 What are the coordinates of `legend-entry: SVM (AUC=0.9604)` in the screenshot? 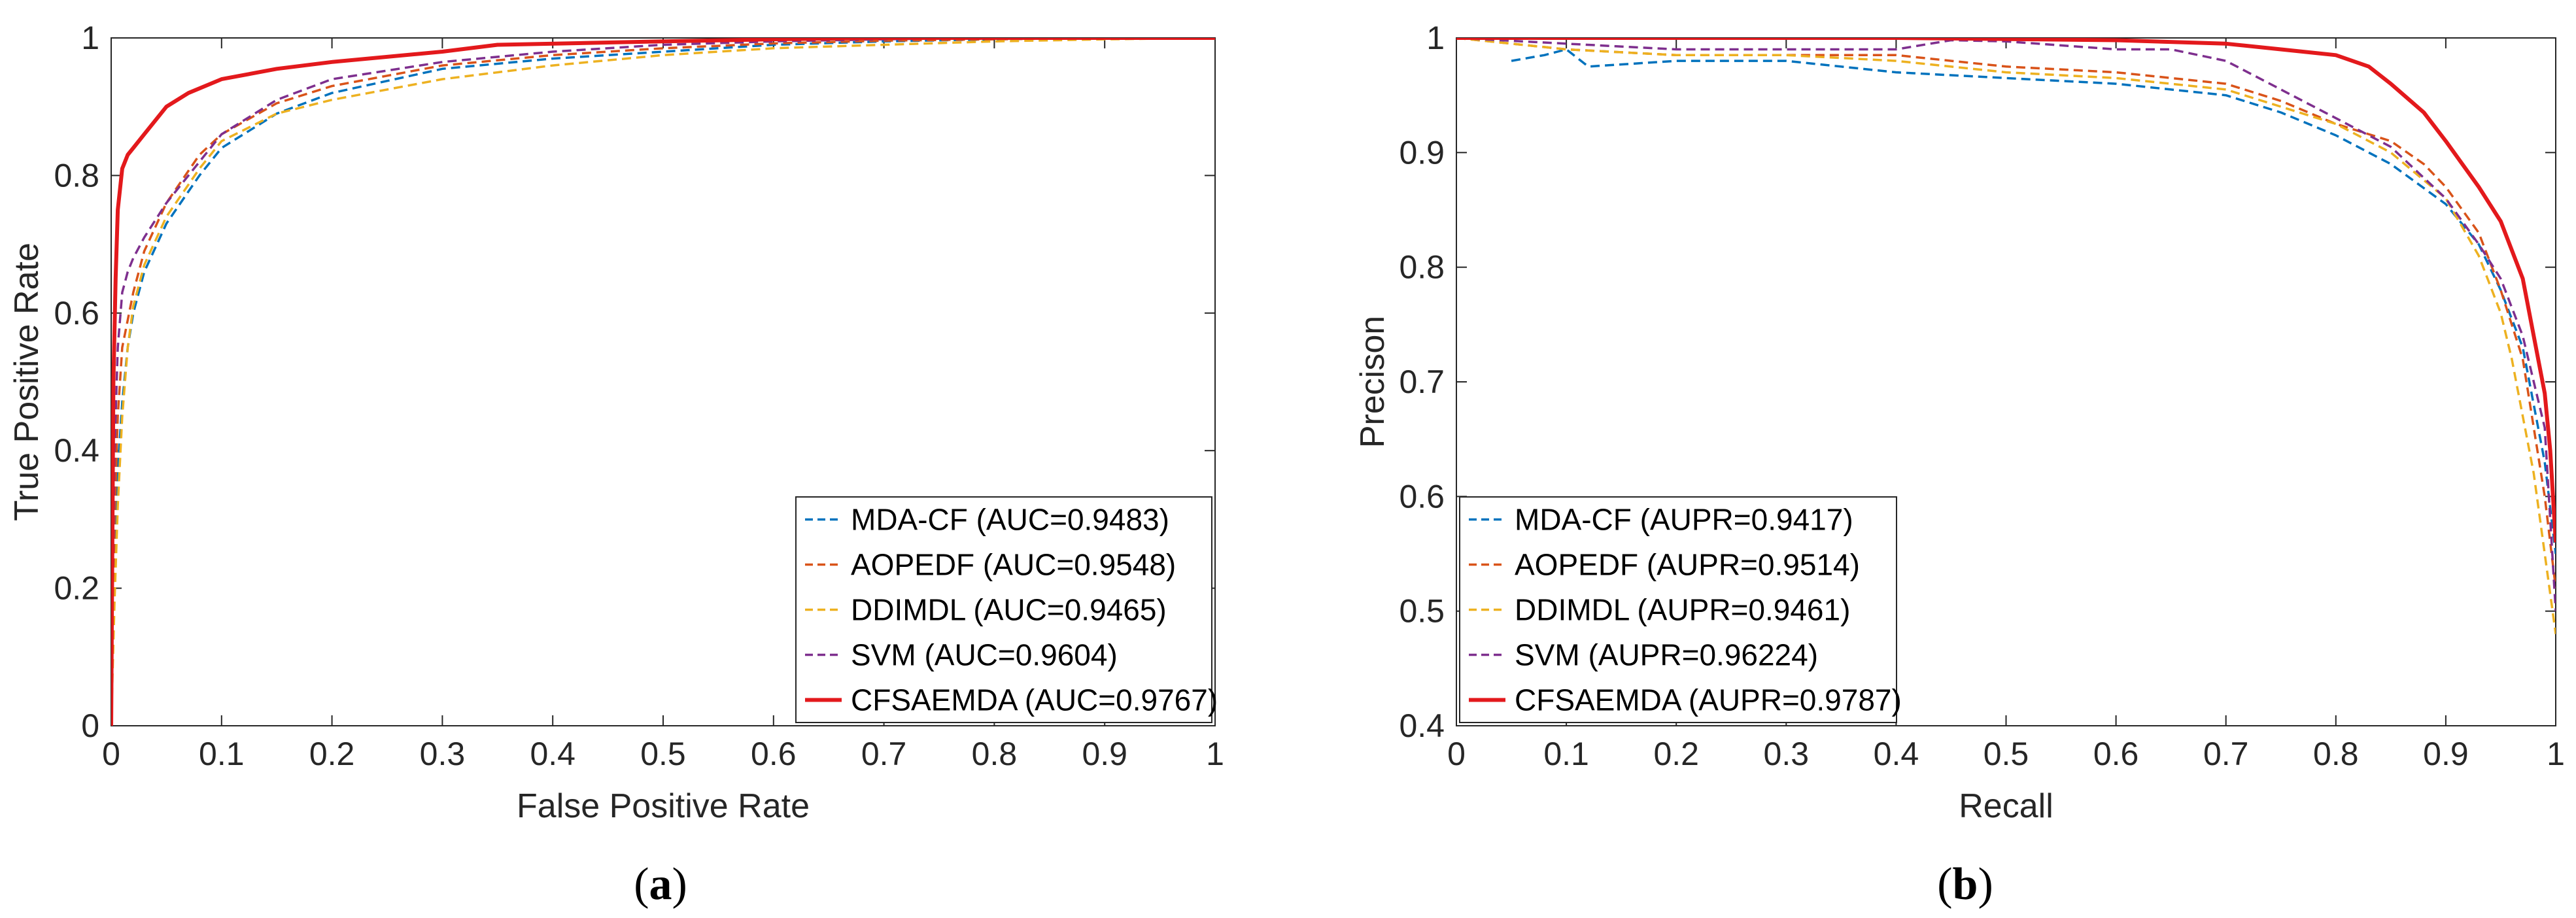 It's located at (985, 655).